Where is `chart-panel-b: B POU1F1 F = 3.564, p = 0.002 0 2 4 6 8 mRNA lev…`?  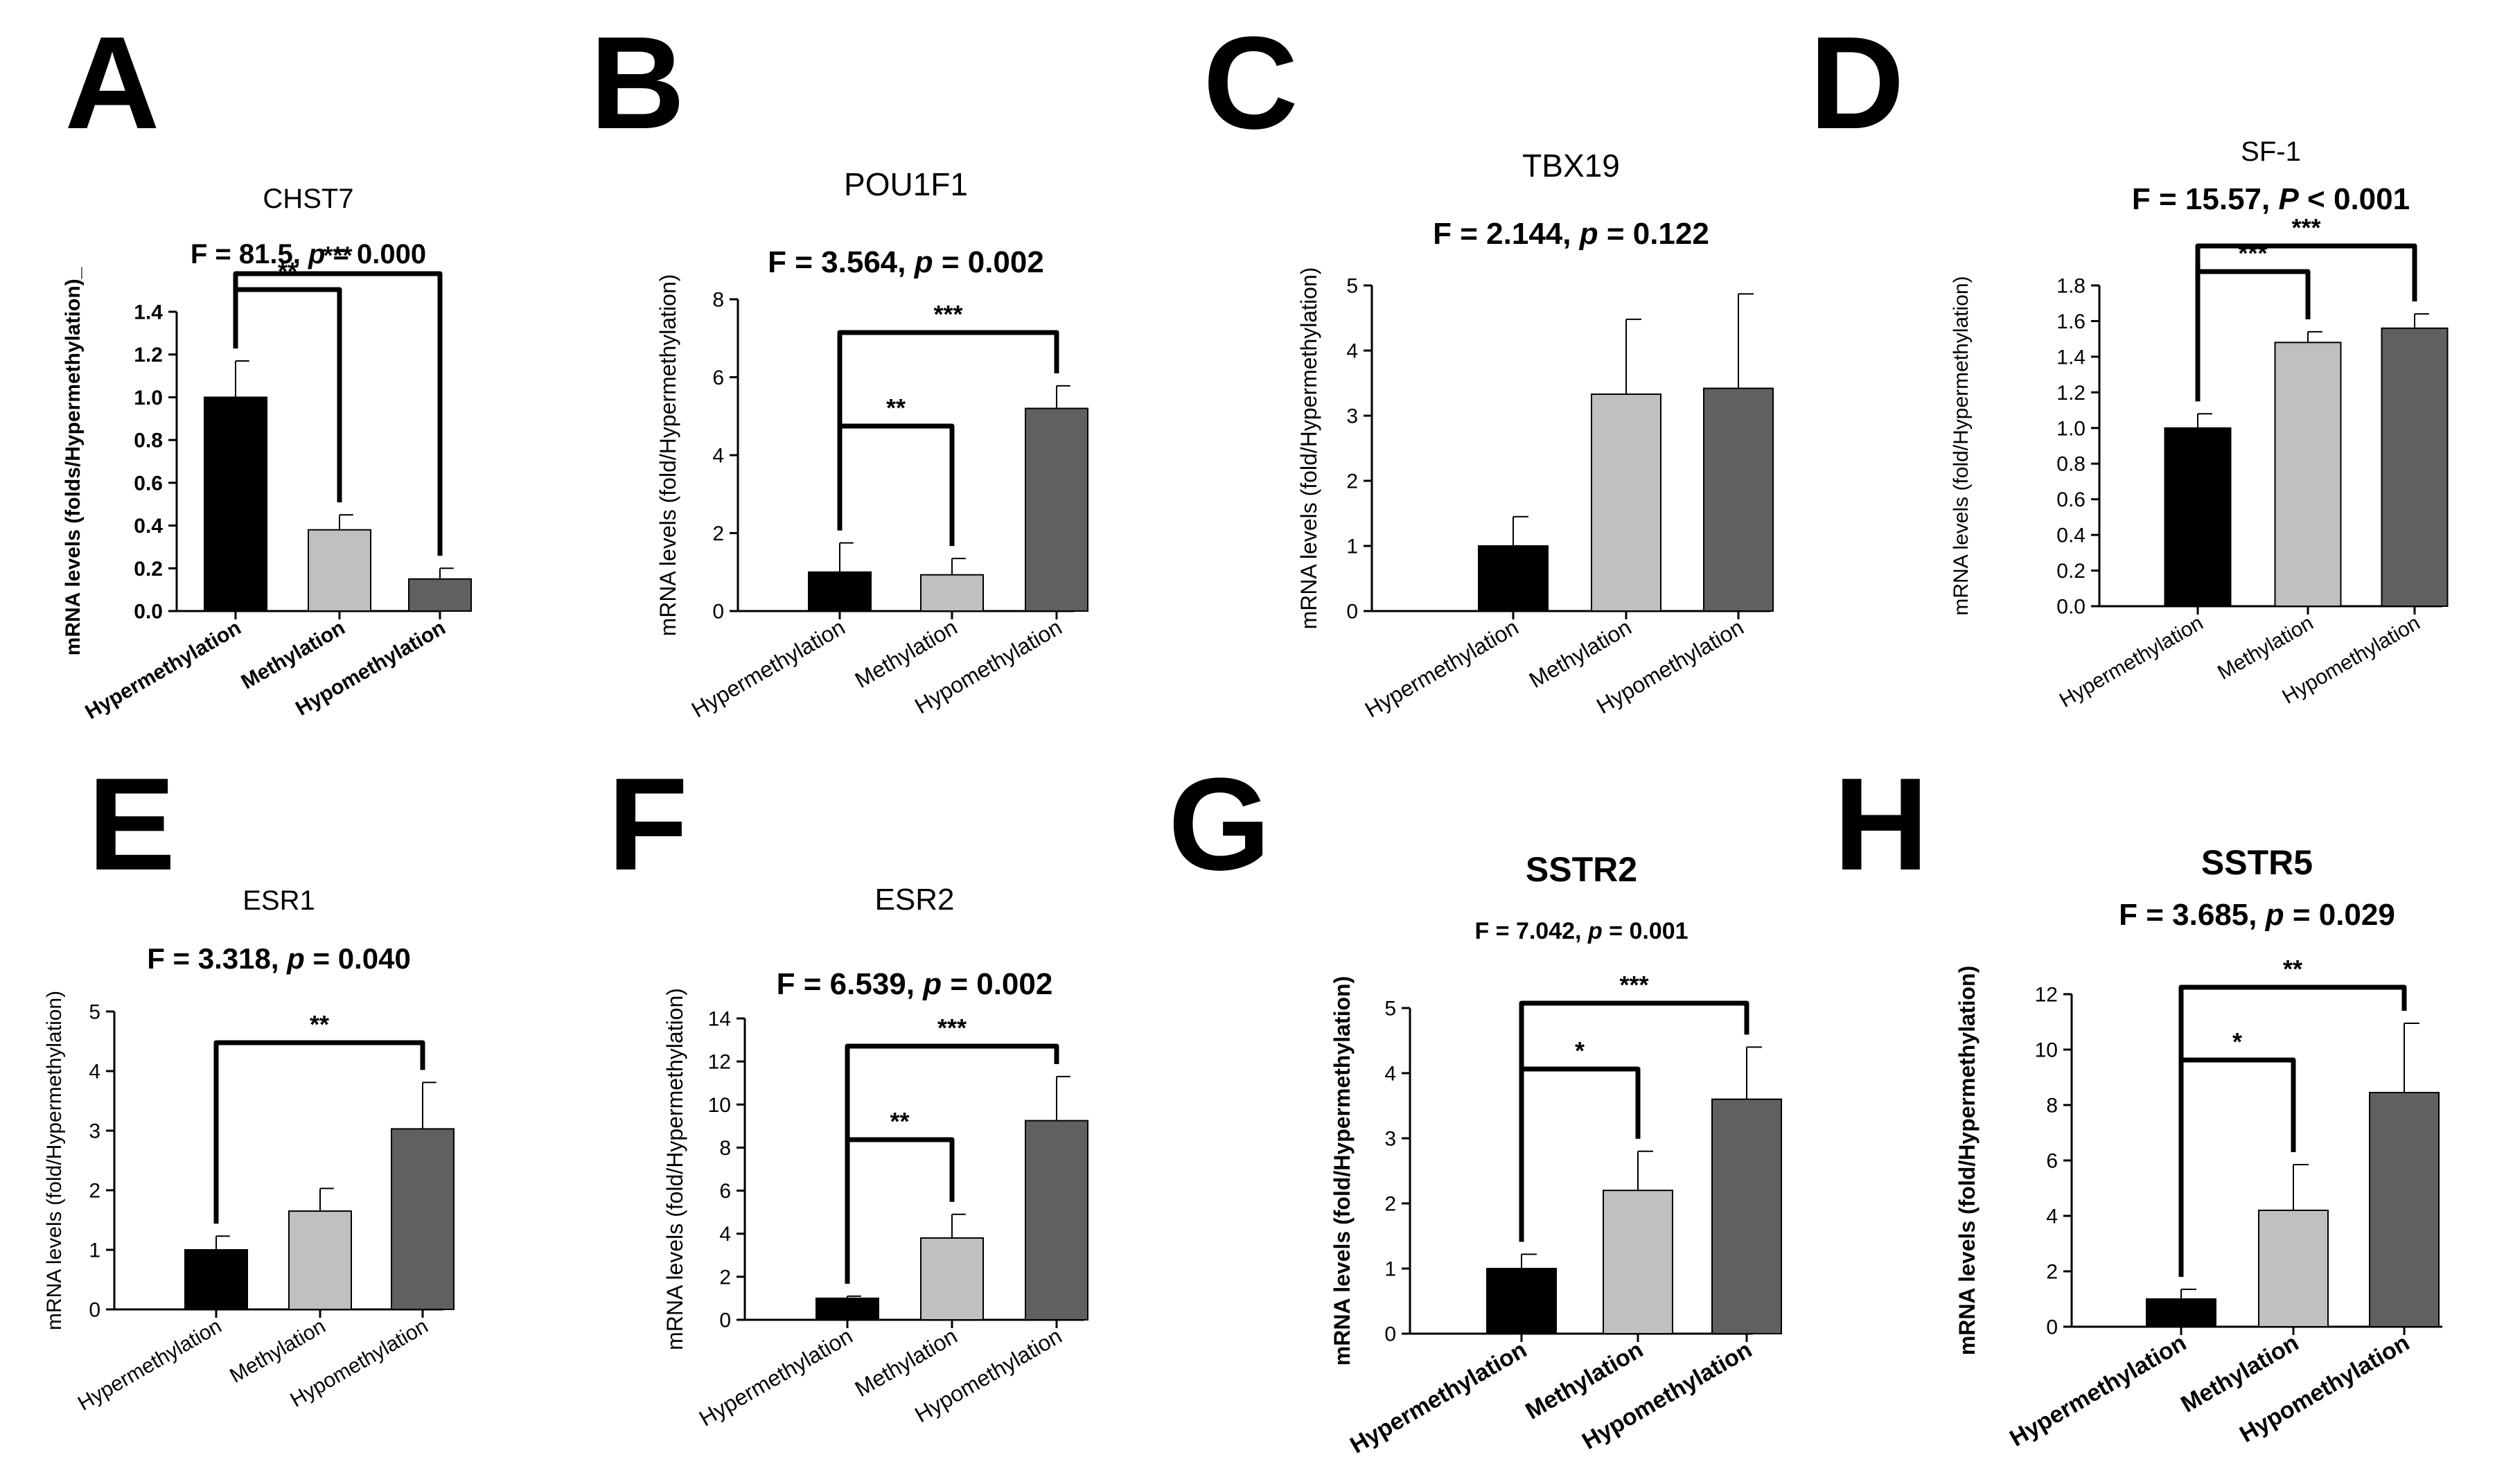 chart-panel-b: B POU1F1 F = 3.564, p = 0.002 0 2 4 6 8 mRNA lev… is located at coordinates (839, 366).